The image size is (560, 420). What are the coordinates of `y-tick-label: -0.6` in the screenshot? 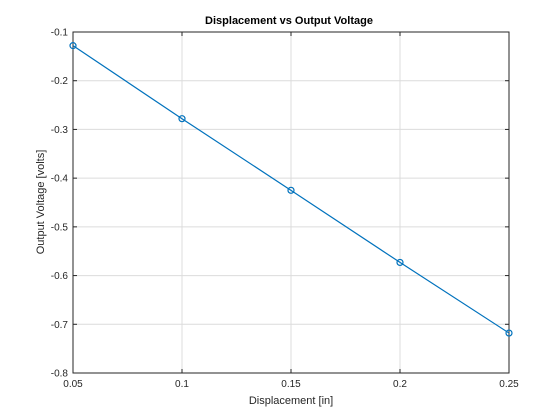 It's located at (60, 276).